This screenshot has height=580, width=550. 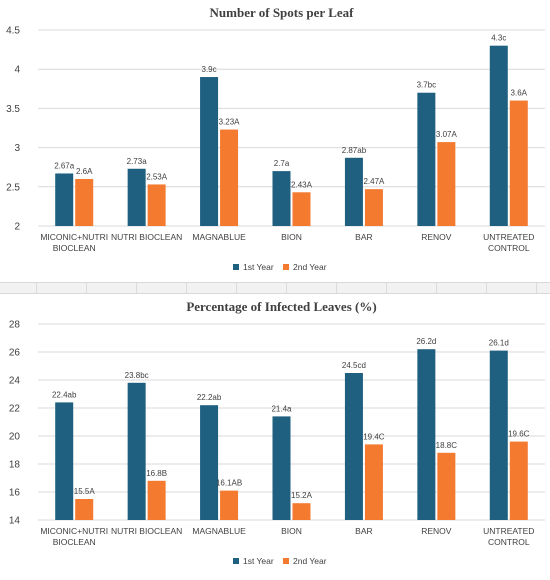 What do you see at coordinates (15, 381) in the screenshot?
I see `y-tick-label: 24` at bounding box center [15, 381].